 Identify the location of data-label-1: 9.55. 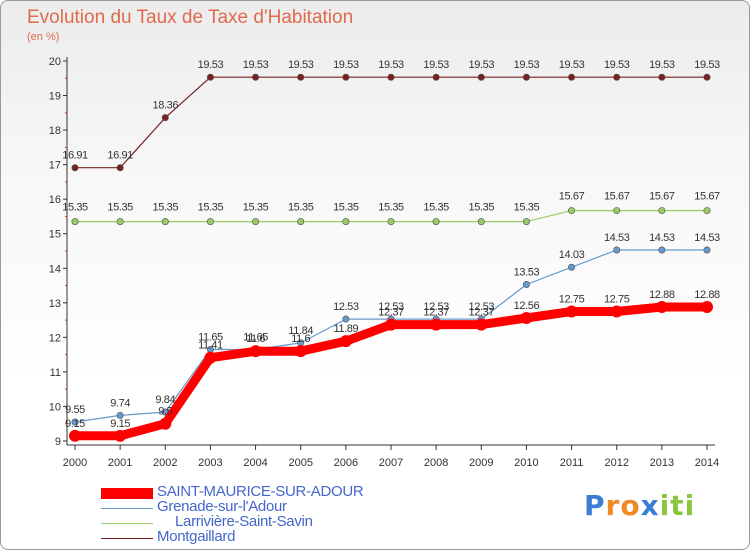
(75, 410).